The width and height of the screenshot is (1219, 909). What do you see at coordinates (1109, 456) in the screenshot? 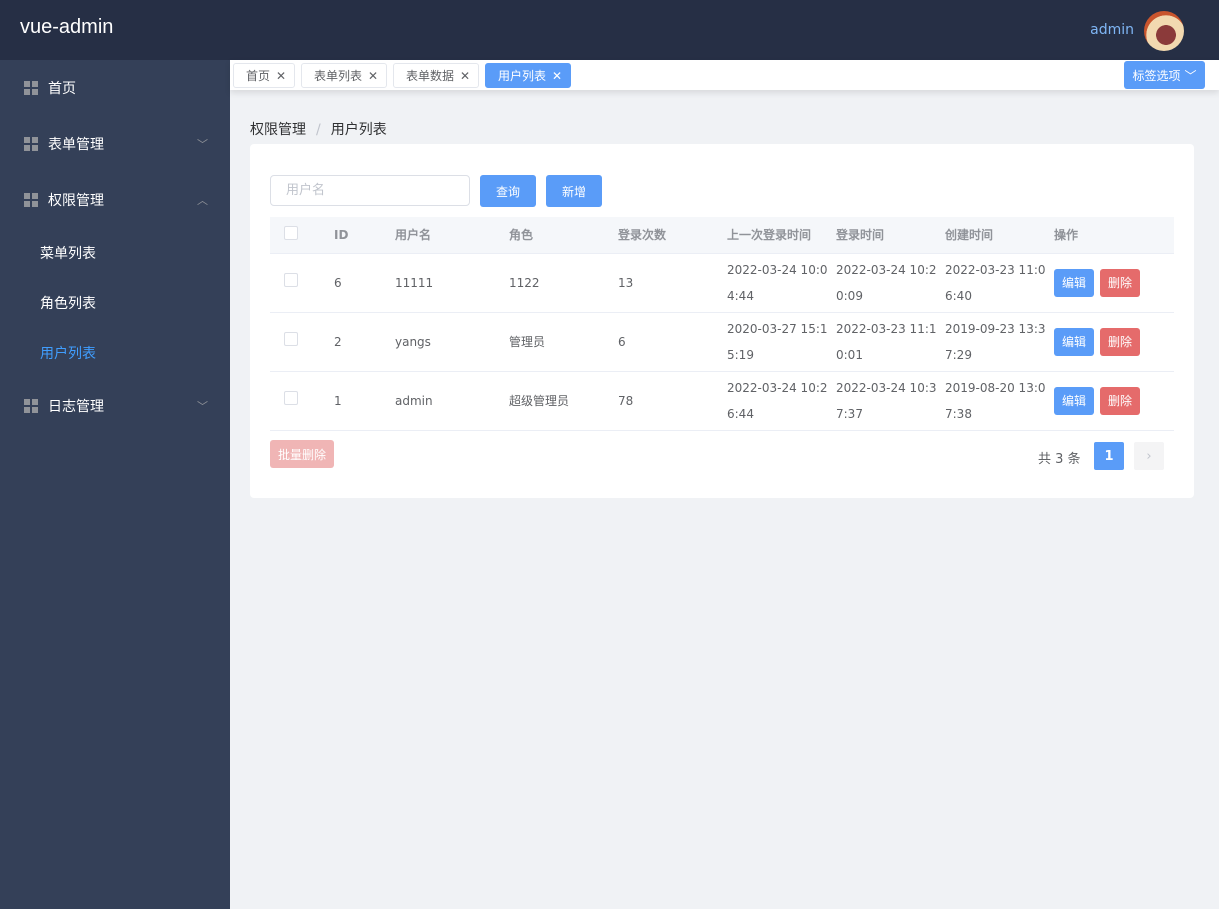
I see `page-1-button: 1` at bounding box center [1109, 456].